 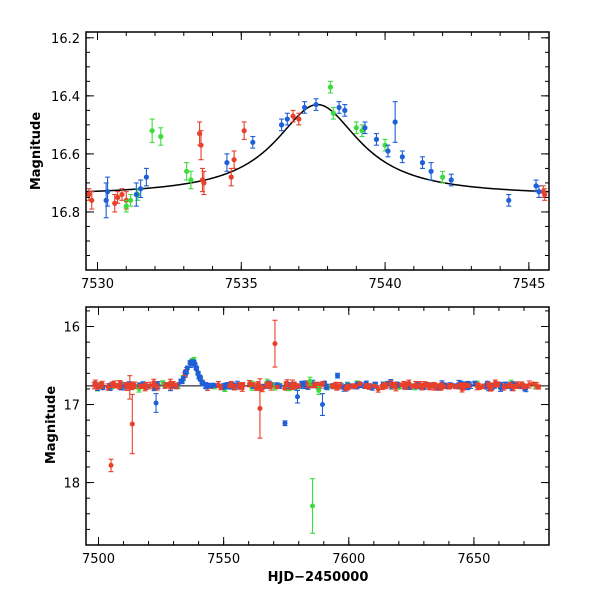 I want to click on fit-curve, so click(x=317, y=148).